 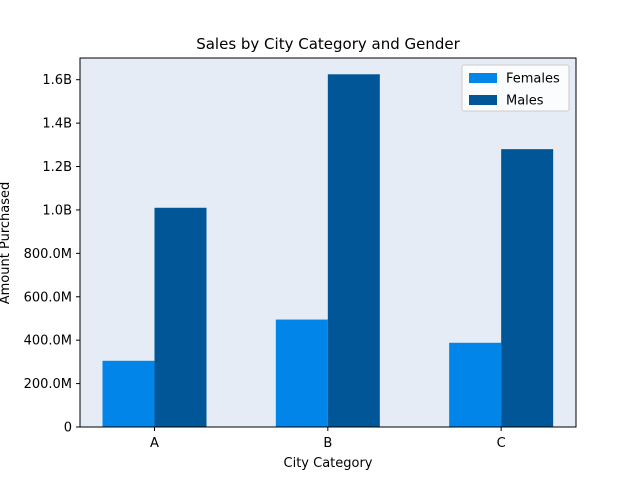 I want to click on x-axis-ticks: A B C, so click(x=328, y=439).